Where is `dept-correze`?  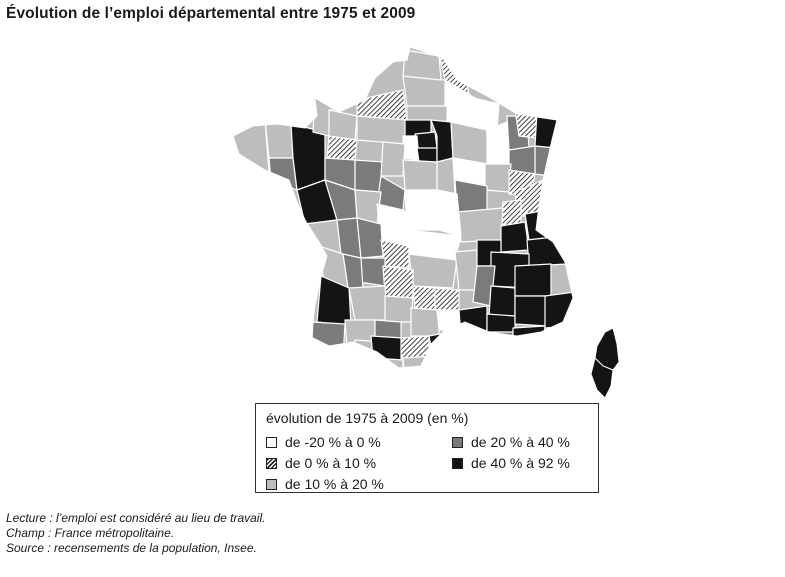 dept-correze is located at coordinates (398, 282).